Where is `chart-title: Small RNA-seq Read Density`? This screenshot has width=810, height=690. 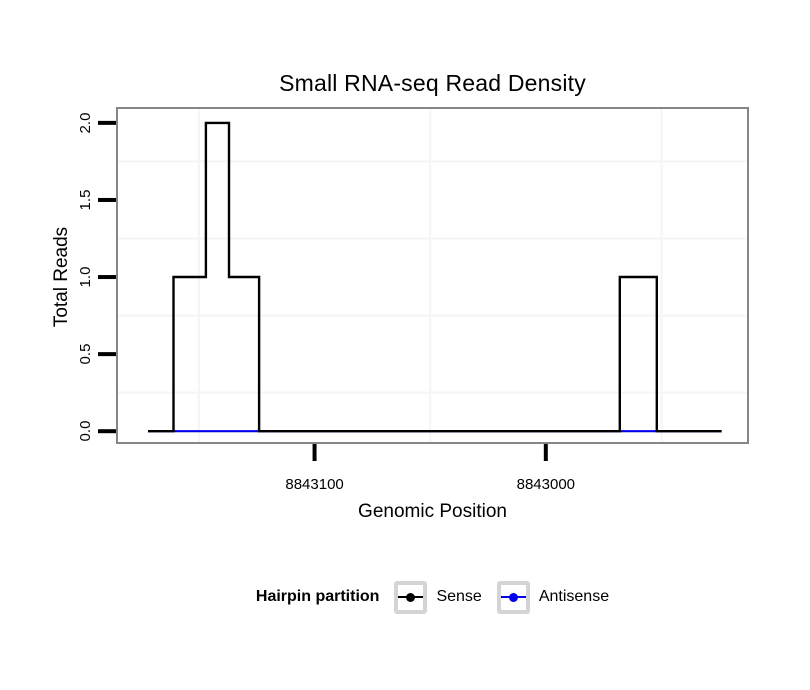 chart-title: Small RNA-seq Read Density is located at coordinates (432, 83).